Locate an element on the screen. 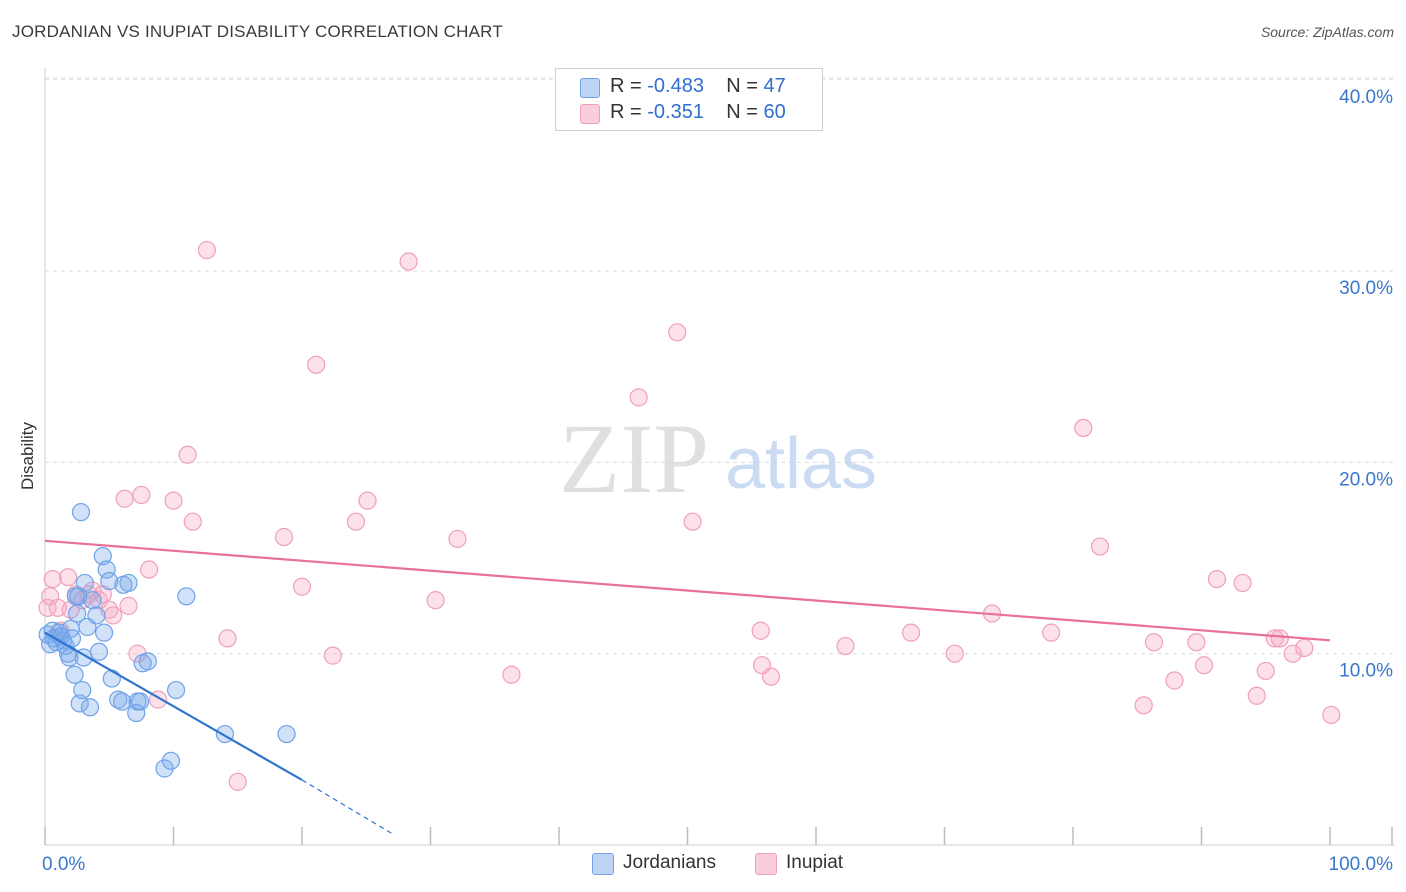 The image size is (1406, 892). y-tick-label: 40.0% is located at coordinates (1366, 97).